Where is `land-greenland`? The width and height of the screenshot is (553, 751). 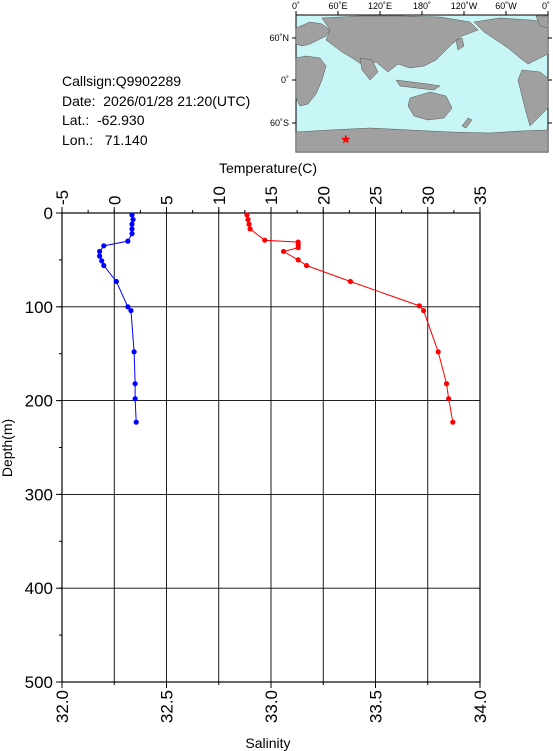 land-greenland is located at coordinates (542, 22).